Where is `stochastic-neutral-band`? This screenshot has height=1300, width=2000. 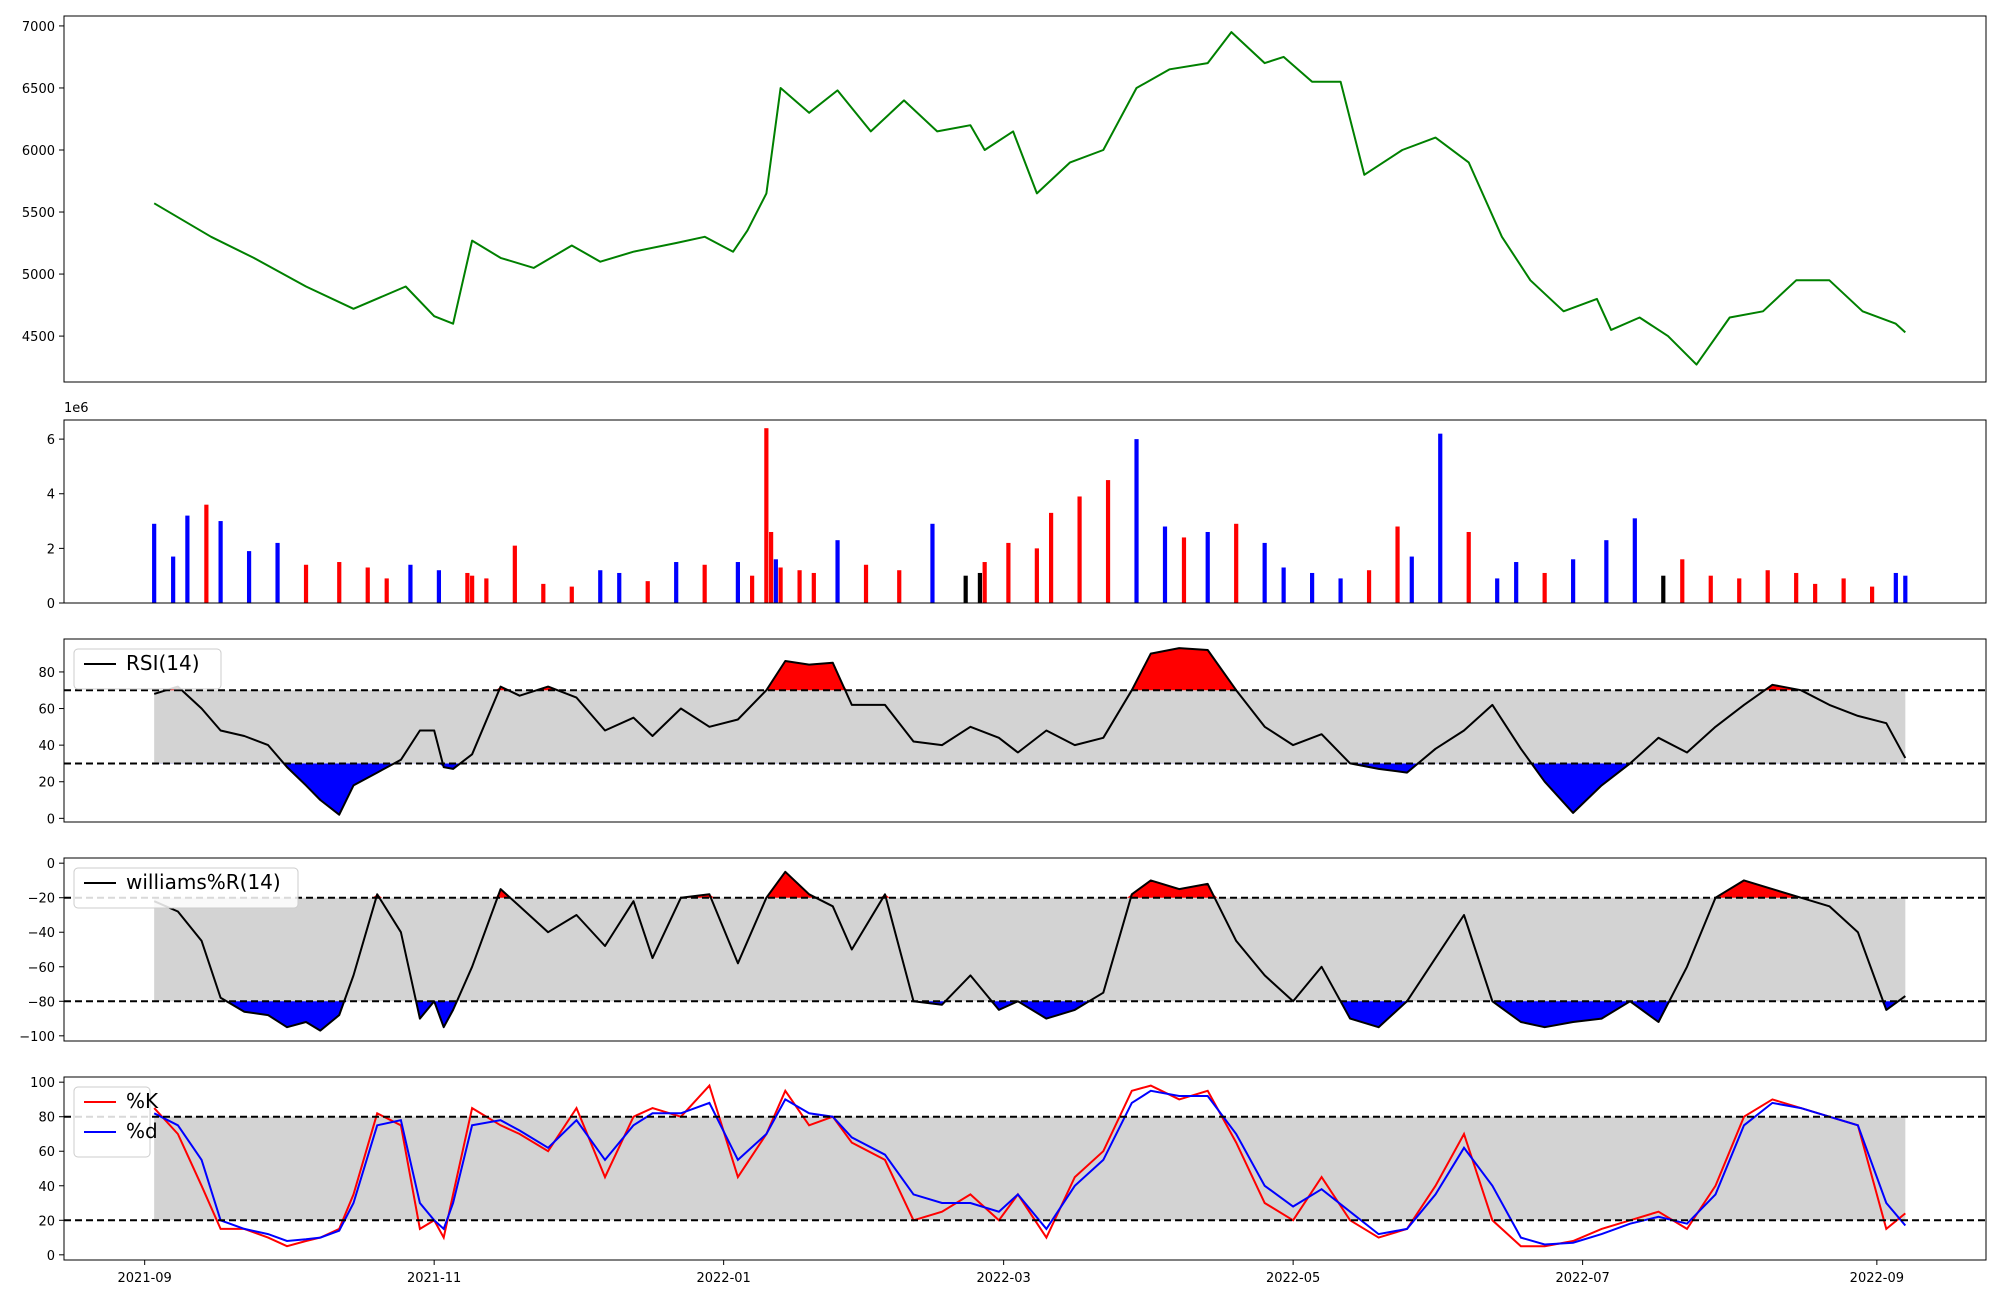 stochastic-neutral-band is located at coordinates (1030, 1168).